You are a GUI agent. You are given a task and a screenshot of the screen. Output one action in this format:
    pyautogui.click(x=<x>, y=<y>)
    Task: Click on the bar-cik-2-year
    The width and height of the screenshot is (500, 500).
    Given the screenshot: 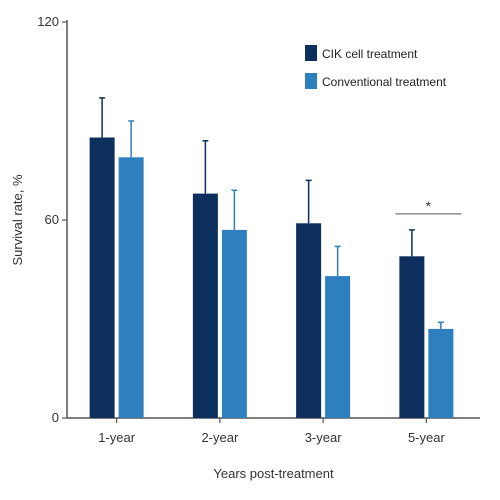 What is the action you would take?
    pyautogui.click(x=205, y=305)
    